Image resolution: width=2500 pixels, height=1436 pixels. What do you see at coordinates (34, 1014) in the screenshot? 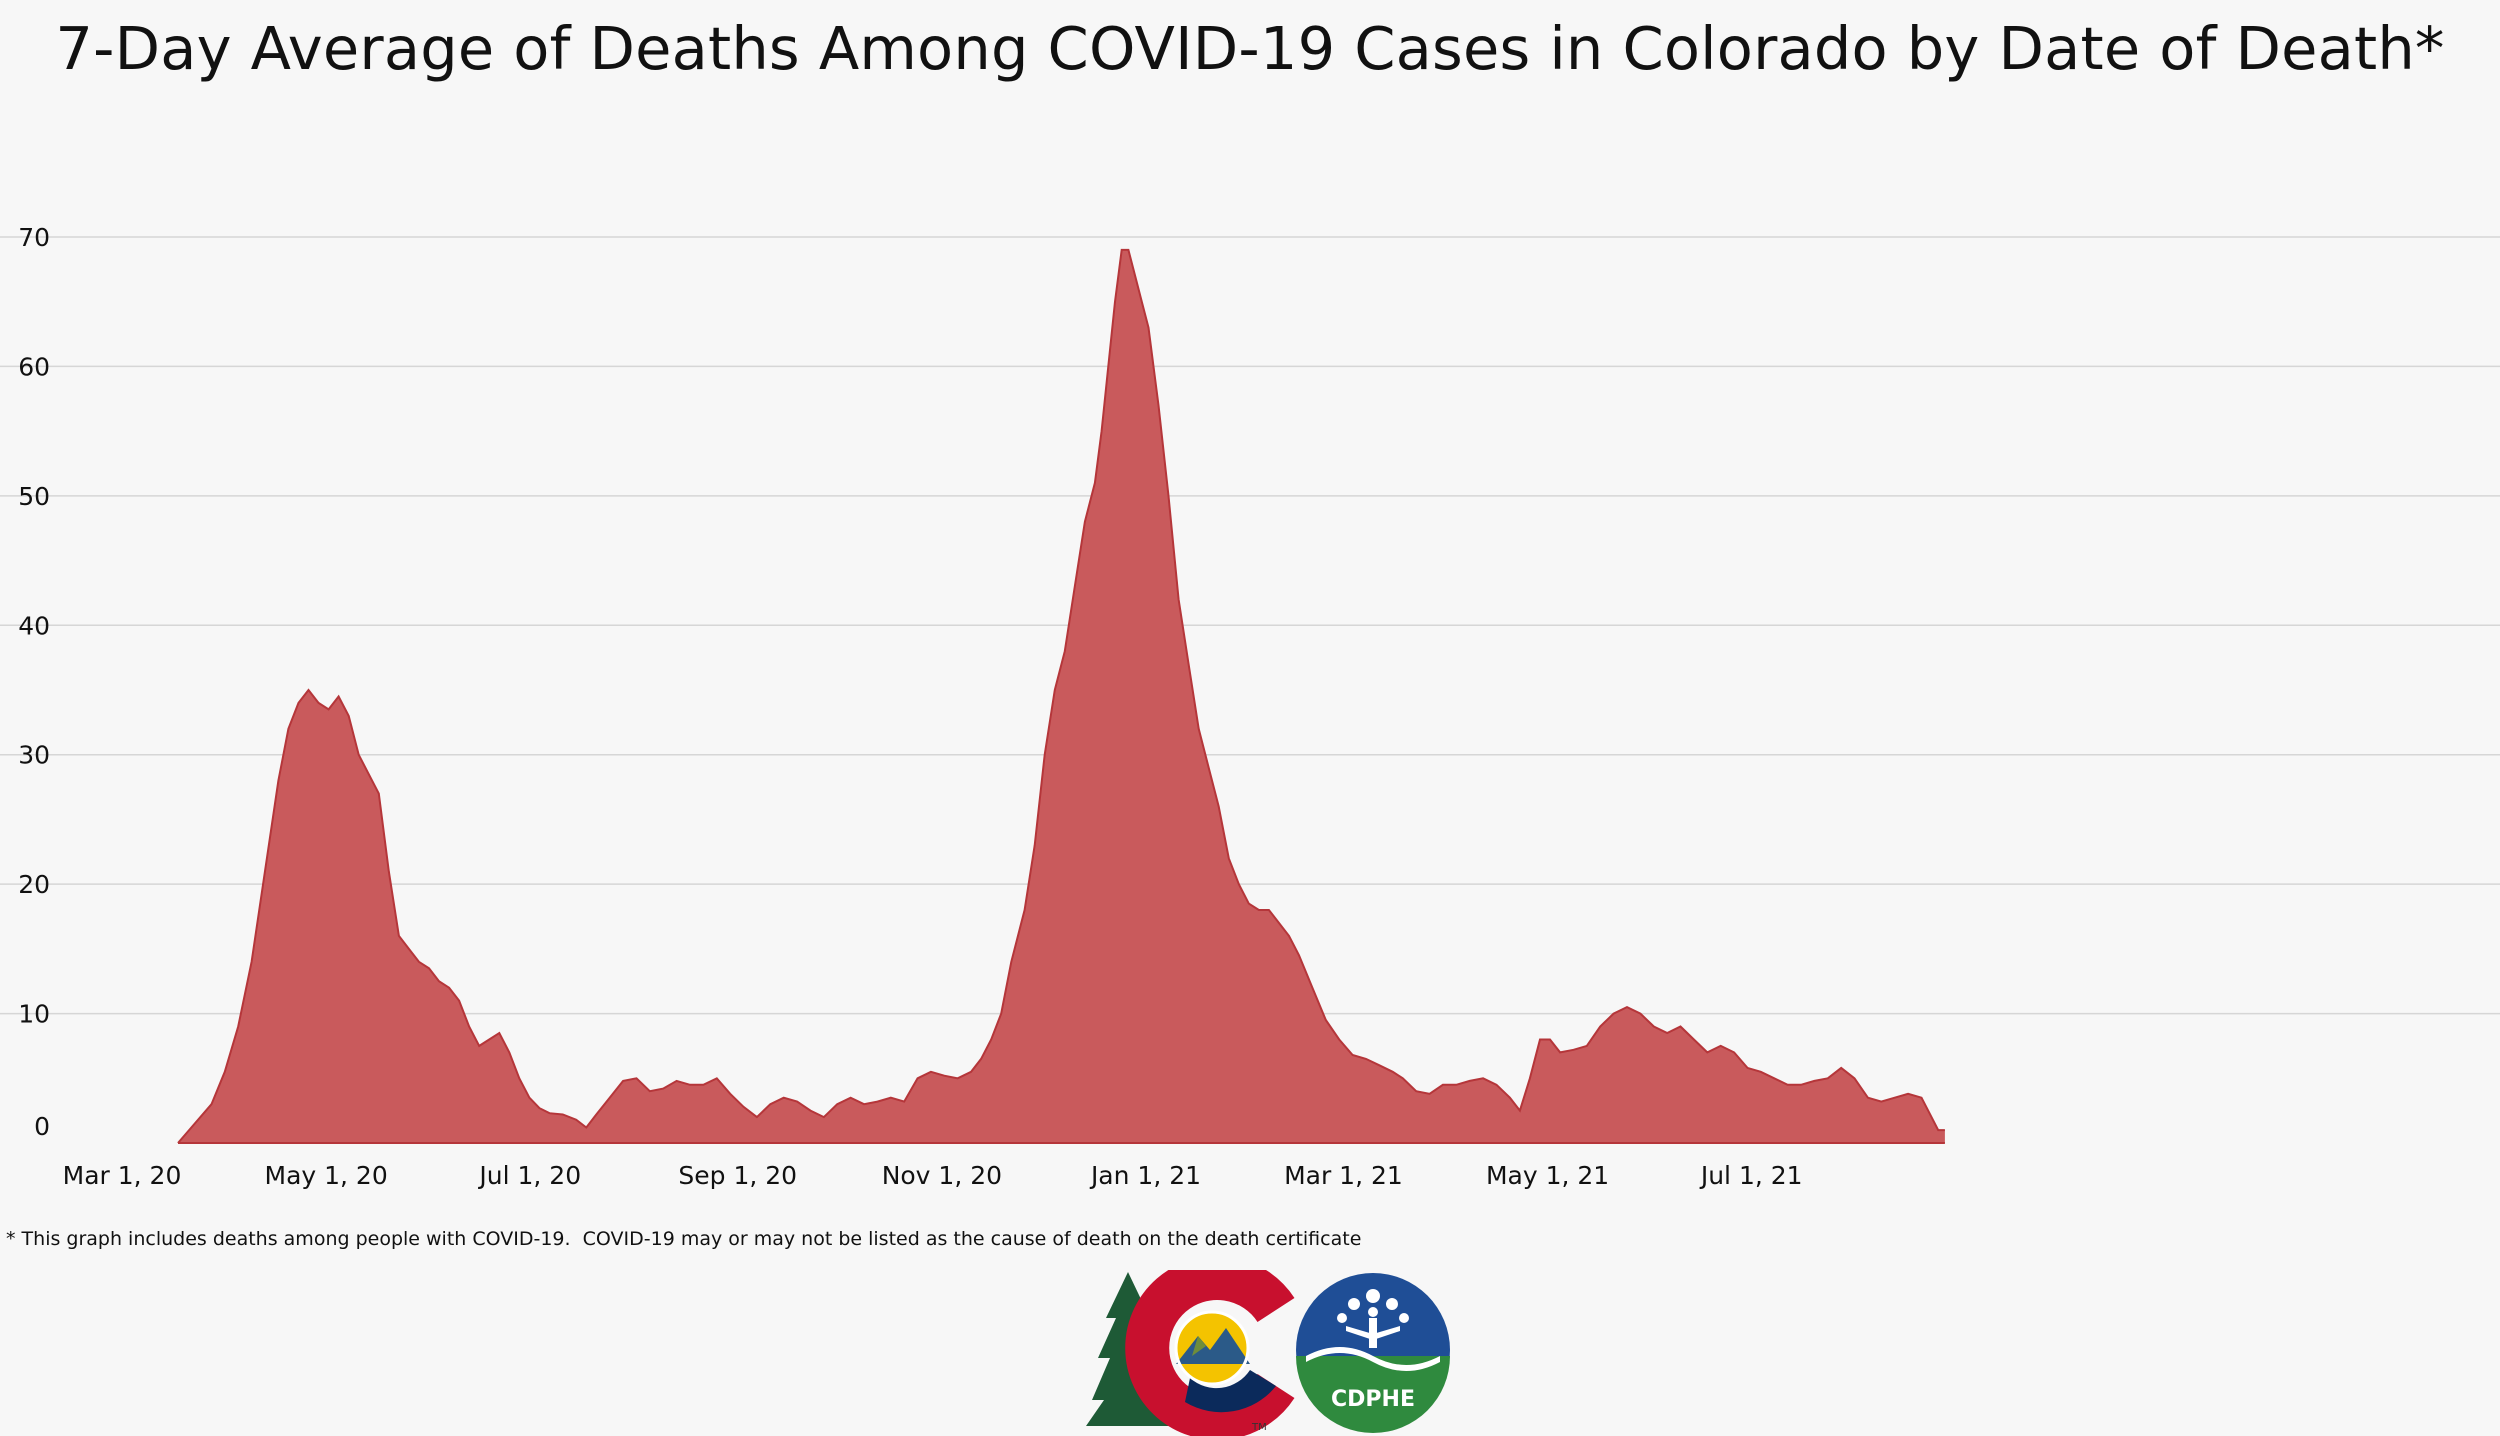
I see `y-tick-label: 10` at bounding box center [34, 1014].